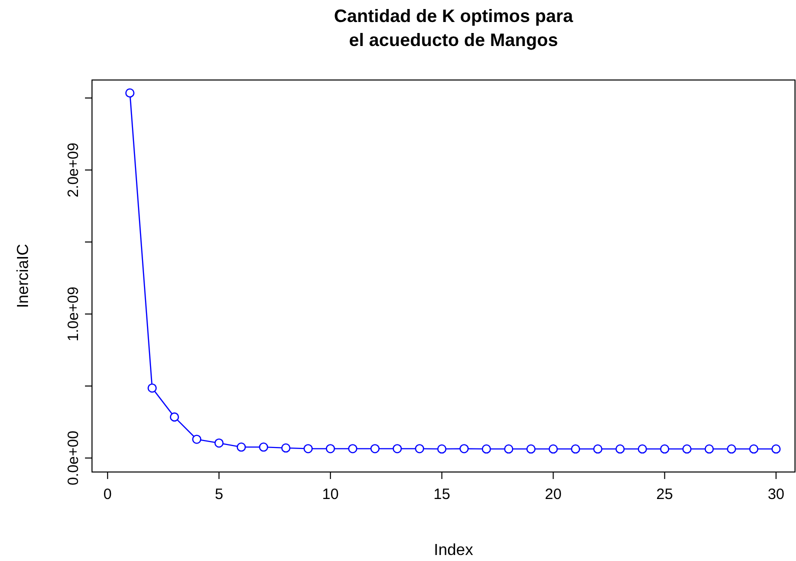 This screenshot has height=561, width=796. I want to click on y-tick-label: 0.0e+00, so click(73, 458).